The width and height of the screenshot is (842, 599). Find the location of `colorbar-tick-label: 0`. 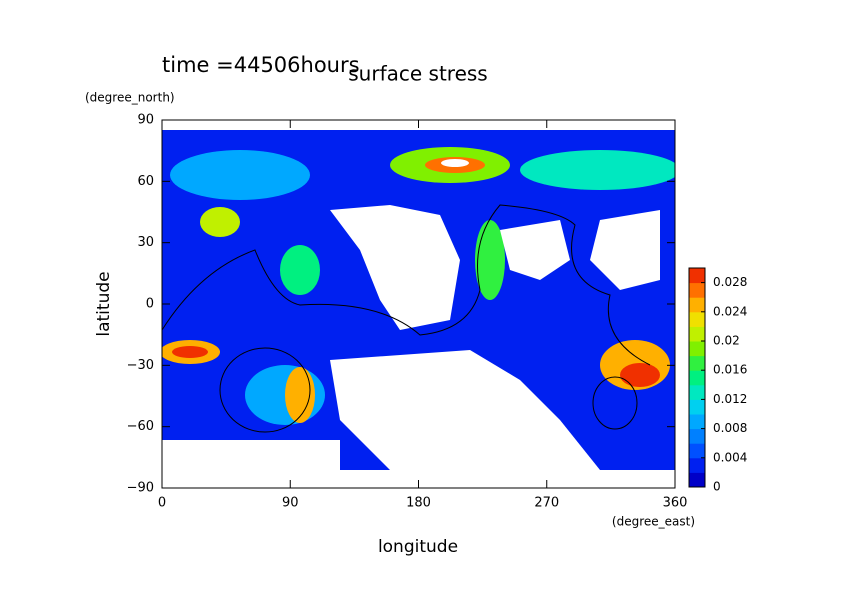

colorbar-tick-label: 0 is located at coordinates (717, 487).